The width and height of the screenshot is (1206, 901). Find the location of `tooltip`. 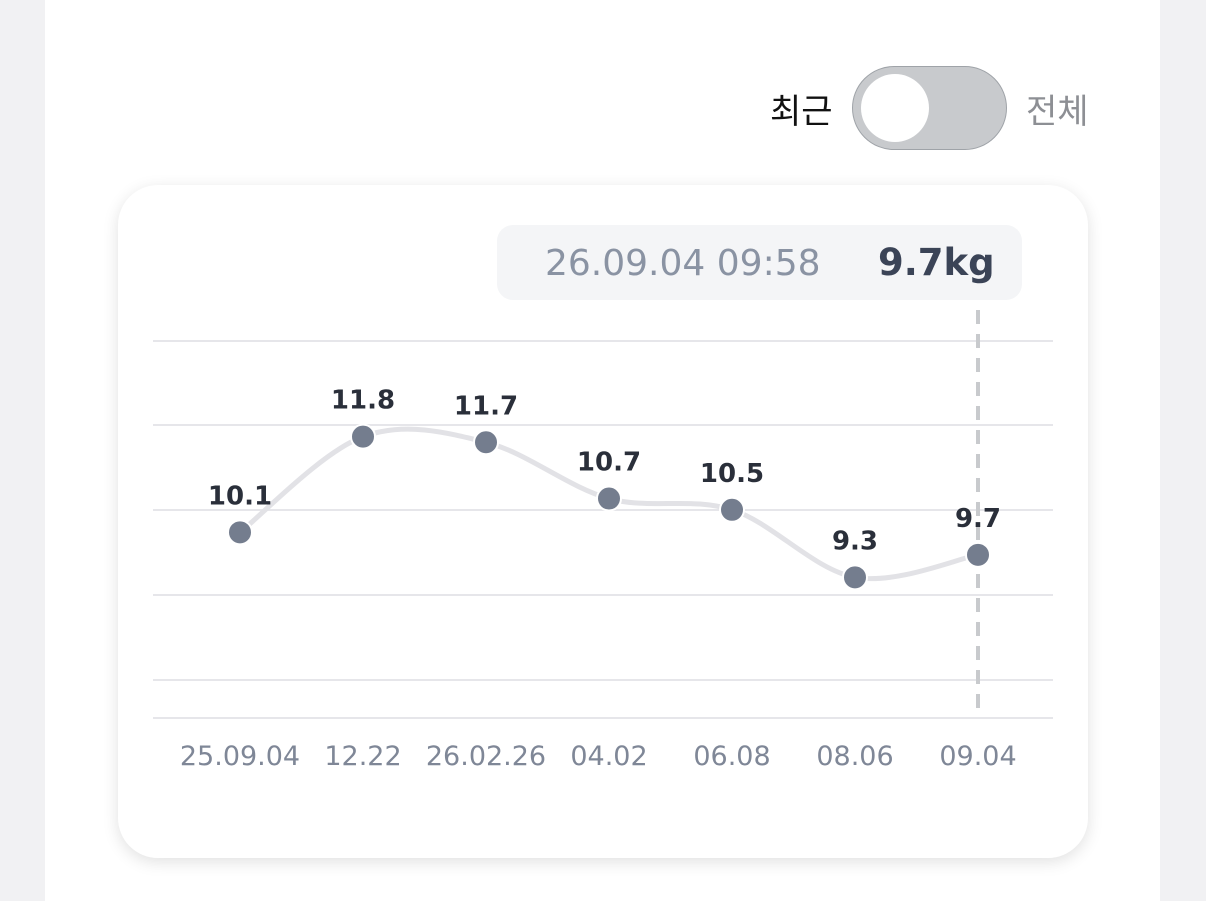

tooltip is located at coordinates (759, 262).